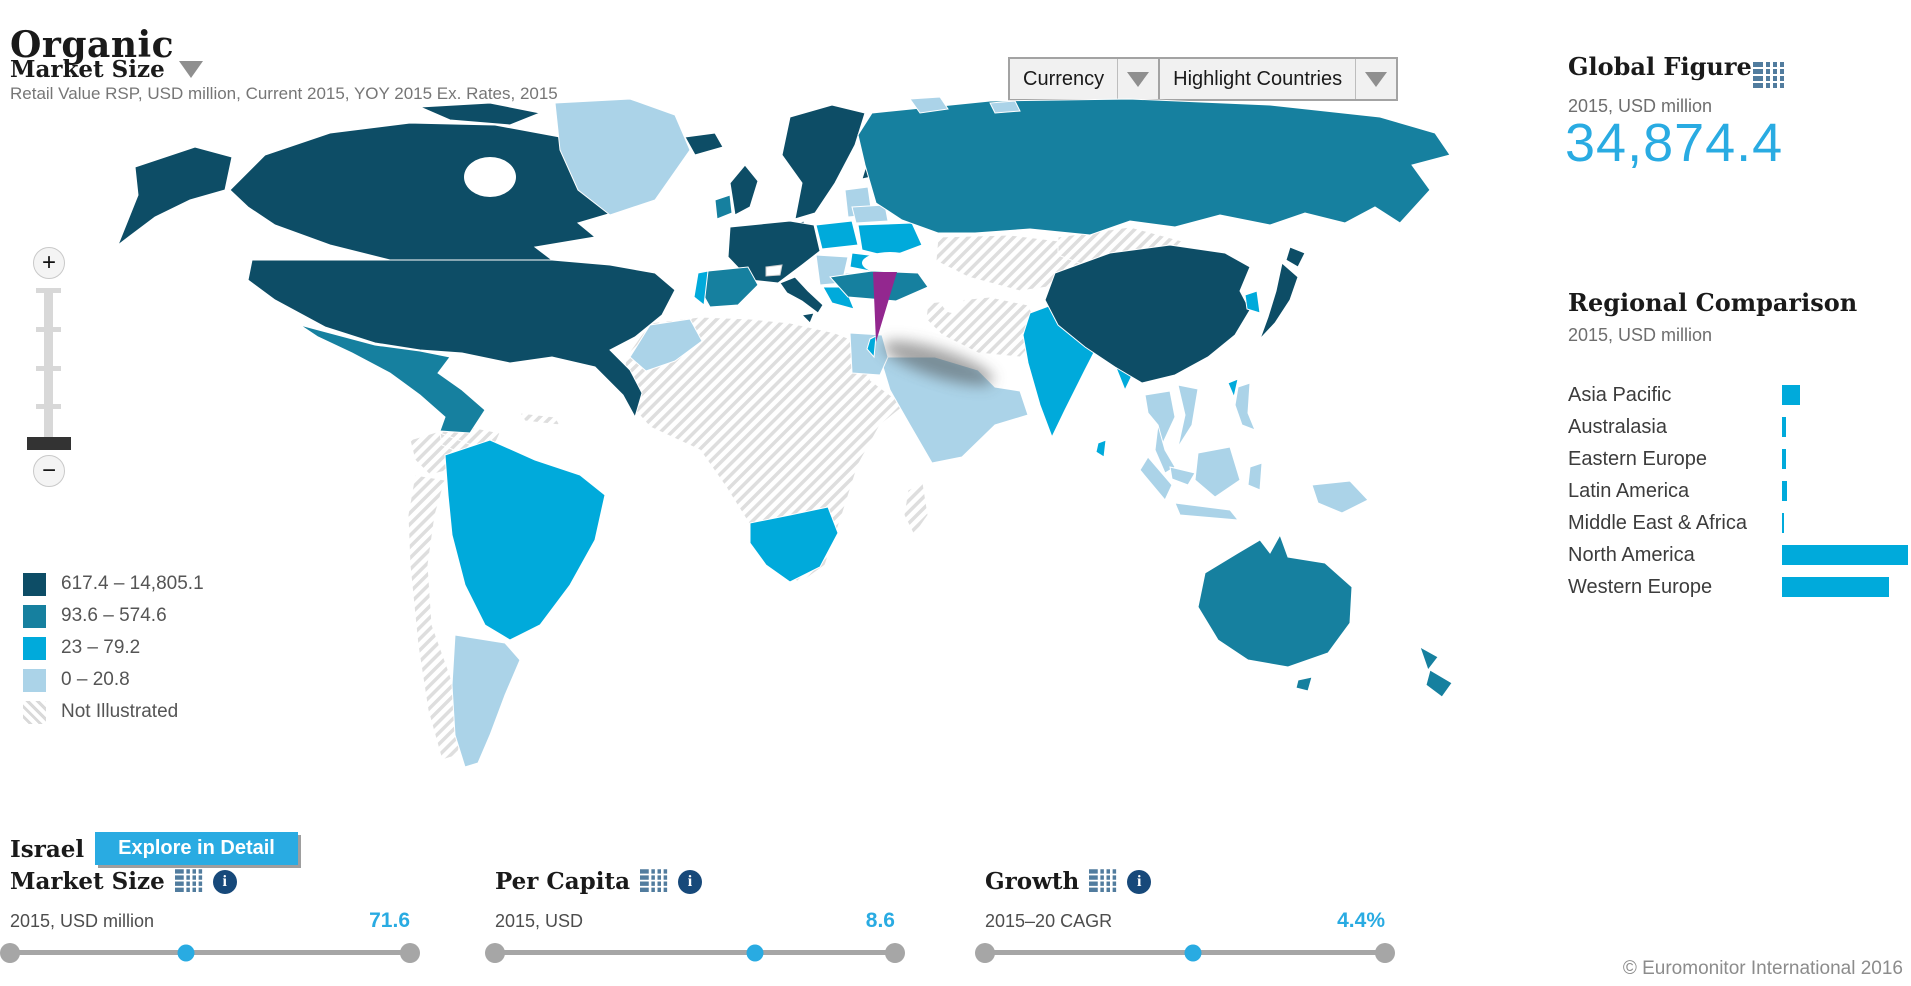 The height and width of the screenshot is (986, 1911). I want to click on island-hokkaido, so click(1295, 257).